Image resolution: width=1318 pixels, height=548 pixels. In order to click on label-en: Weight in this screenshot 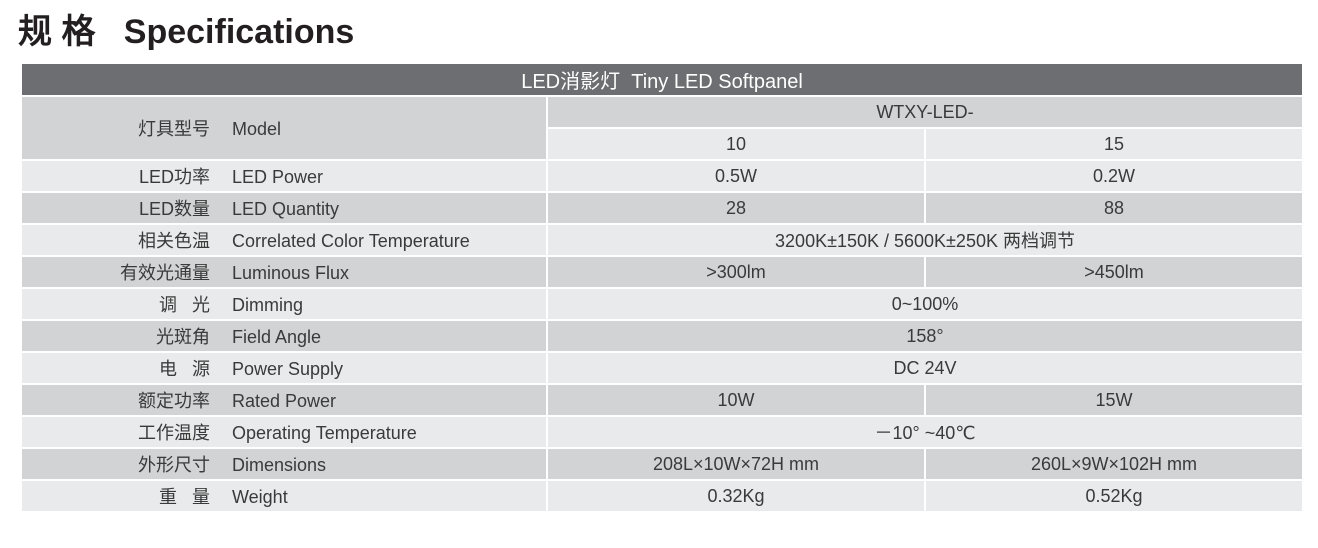, I will do `click(260, 497)`.